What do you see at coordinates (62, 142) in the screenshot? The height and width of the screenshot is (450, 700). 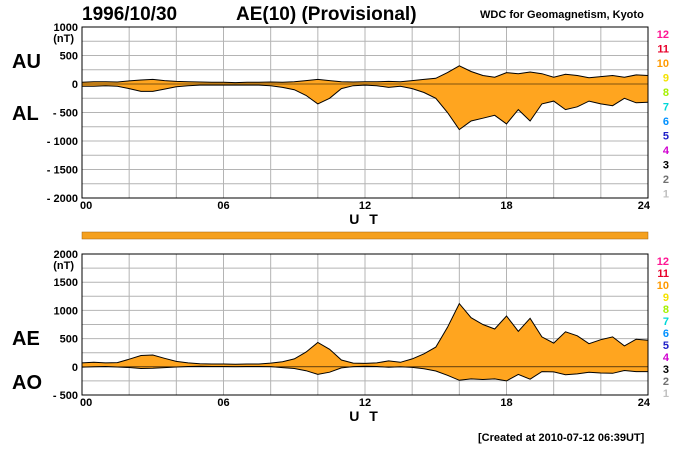 I see `y-tick-label: - 1000` at bounding box center [62, 142].